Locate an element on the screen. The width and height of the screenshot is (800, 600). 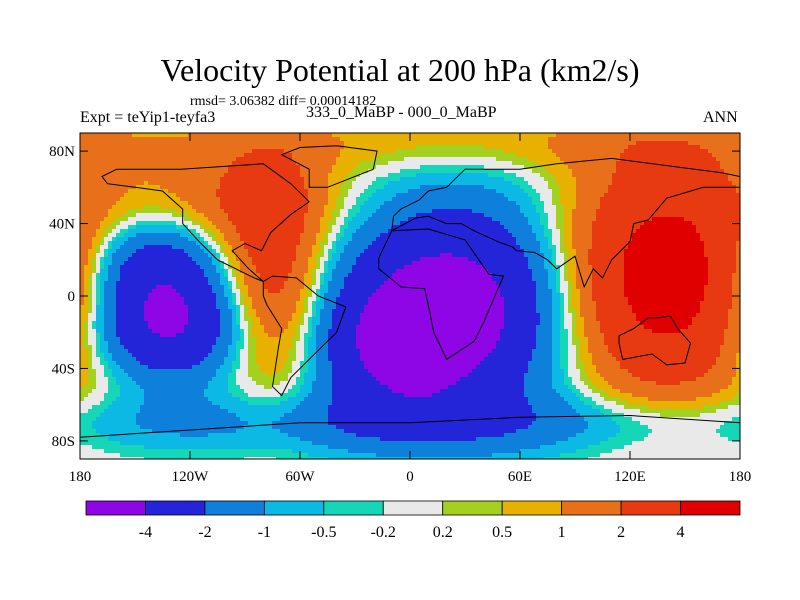
x-tick-label: 120E is located at coordinates (630, 477).